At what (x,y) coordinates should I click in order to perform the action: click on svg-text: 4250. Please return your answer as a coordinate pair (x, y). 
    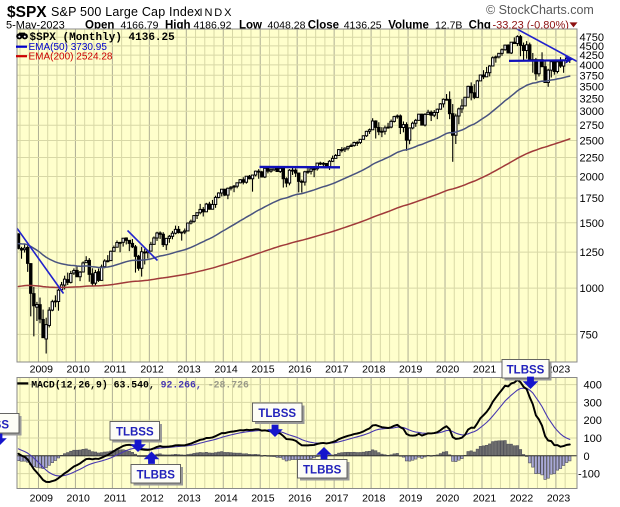
    Looking at the image, I should click on (592, 56).